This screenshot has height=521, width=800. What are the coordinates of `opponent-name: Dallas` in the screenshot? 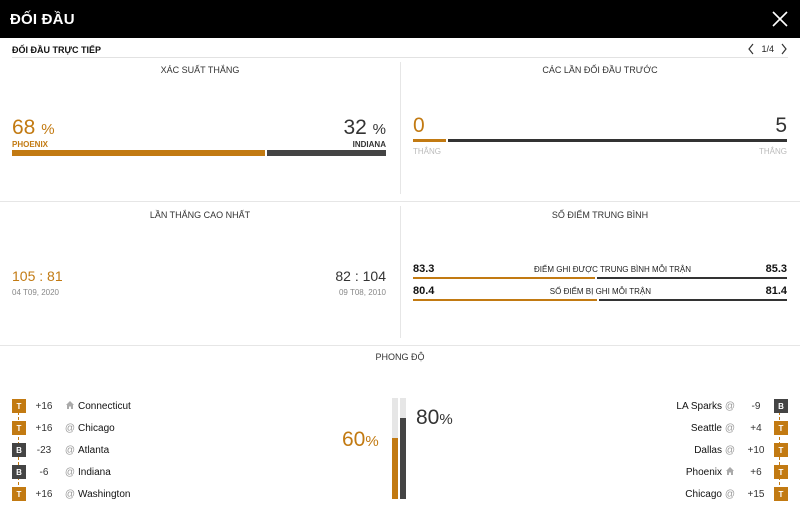 It's located at (708, 450).